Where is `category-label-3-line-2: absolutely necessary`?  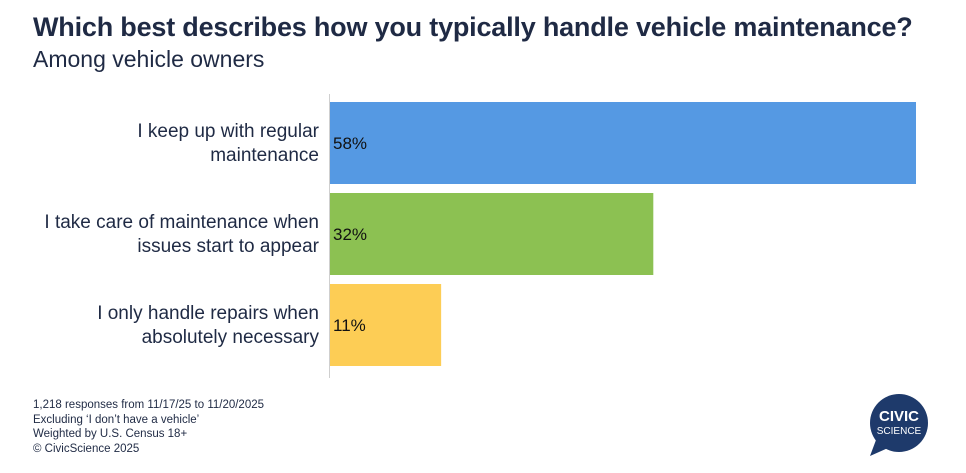 category-label-3-line-2: absolutely necessary is located at coordinates (231, 337).